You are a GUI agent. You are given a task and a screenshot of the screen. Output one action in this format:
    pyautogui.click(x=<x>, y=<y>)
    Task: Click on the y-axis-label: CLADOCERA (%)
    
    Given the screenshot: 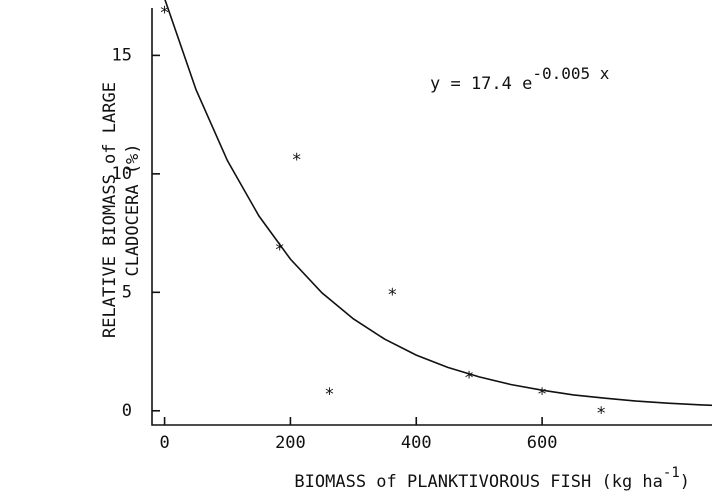 What is the action you would take?
    pyautogui.click(x=133, y=209)
    